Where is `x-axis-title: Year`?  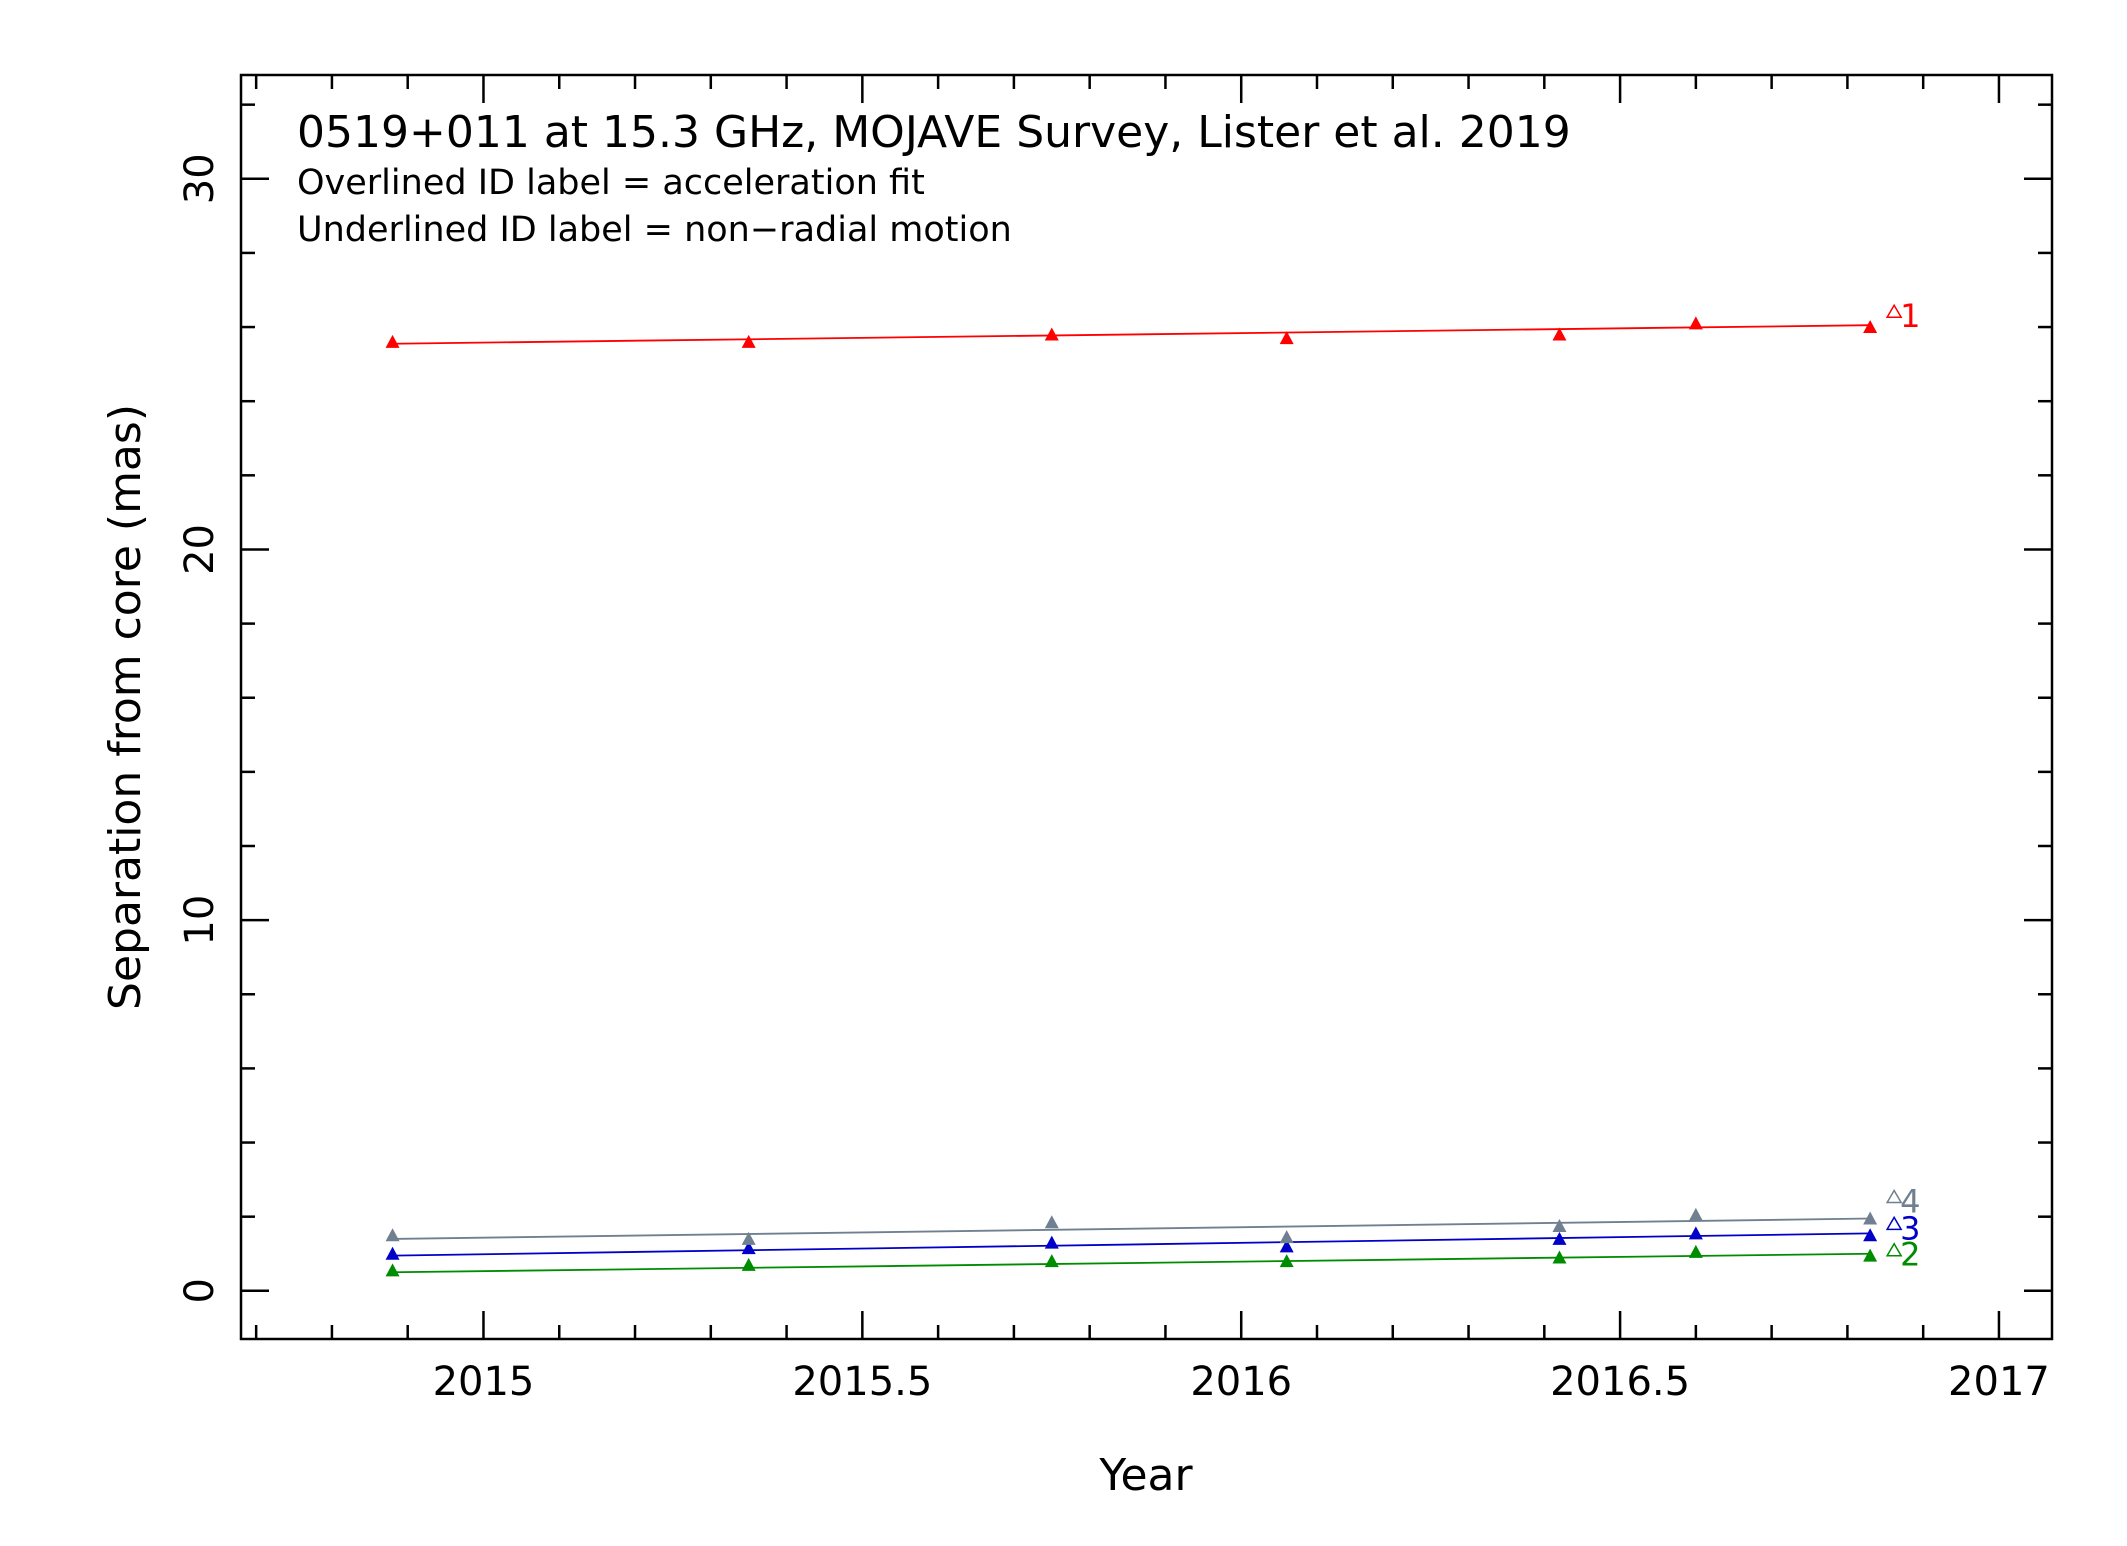
x-axis-title: Year is located at coordinates (1145, 1475).